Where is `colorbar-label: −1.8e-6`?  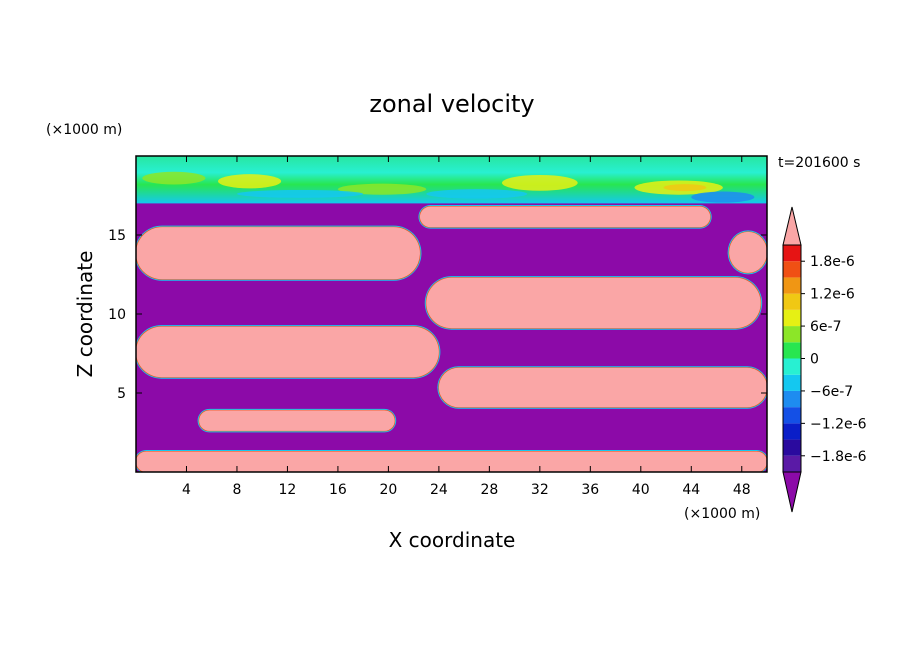 colorbar-label: −1.8e-6 is located at coordinates (838, 457).